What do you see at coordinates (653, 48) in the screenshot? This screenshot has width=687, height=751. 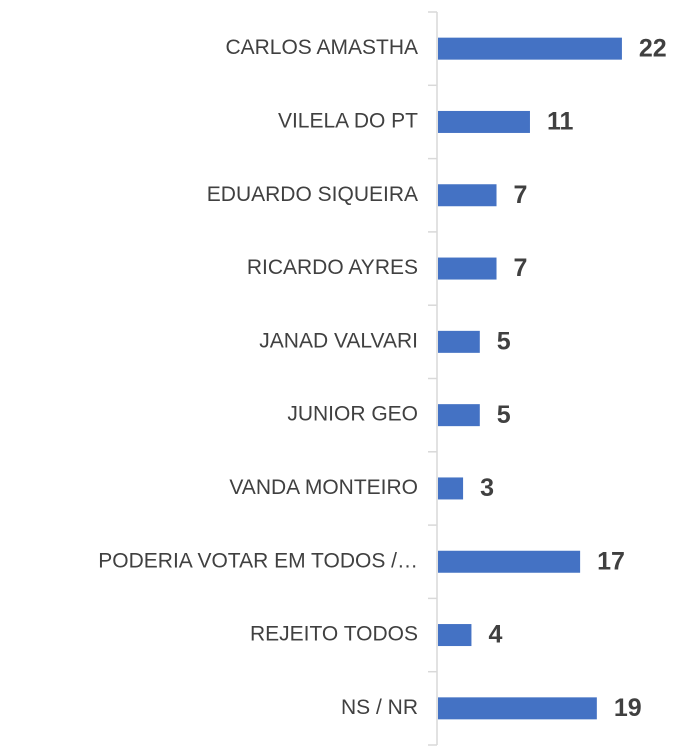 I see `value-label: 22` at bounding box center [653, 48].